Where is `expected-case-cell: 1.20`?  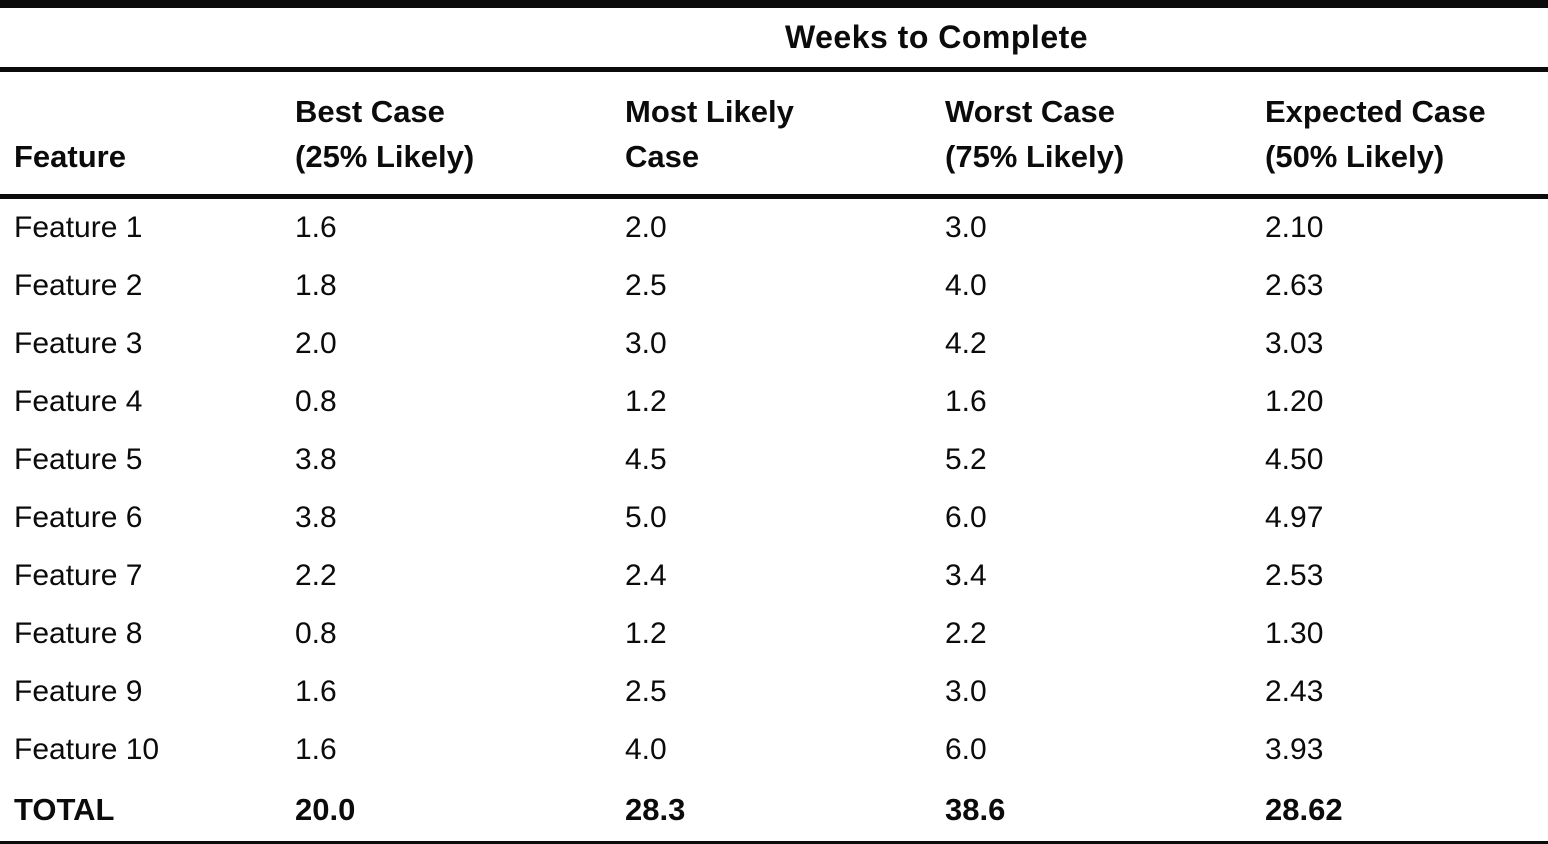 expected-case-cell: 1.20 is located at coordinates (1294, 401).